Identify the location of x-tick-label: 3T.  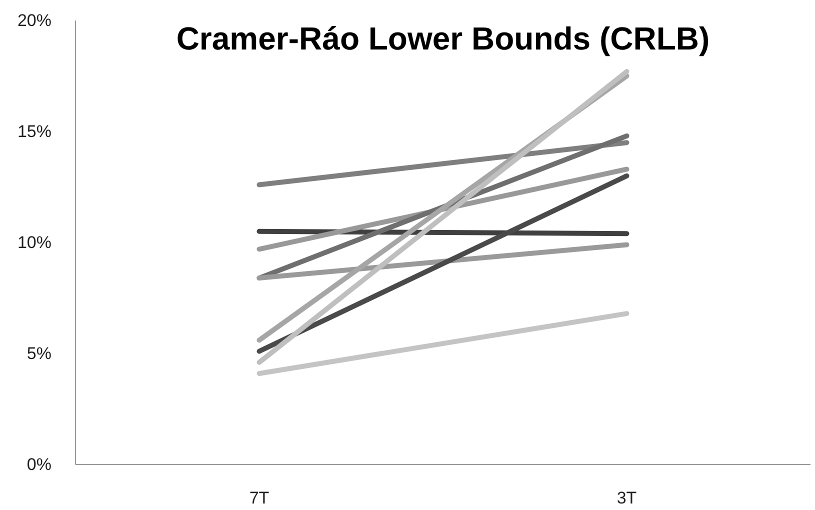
(626, 498).